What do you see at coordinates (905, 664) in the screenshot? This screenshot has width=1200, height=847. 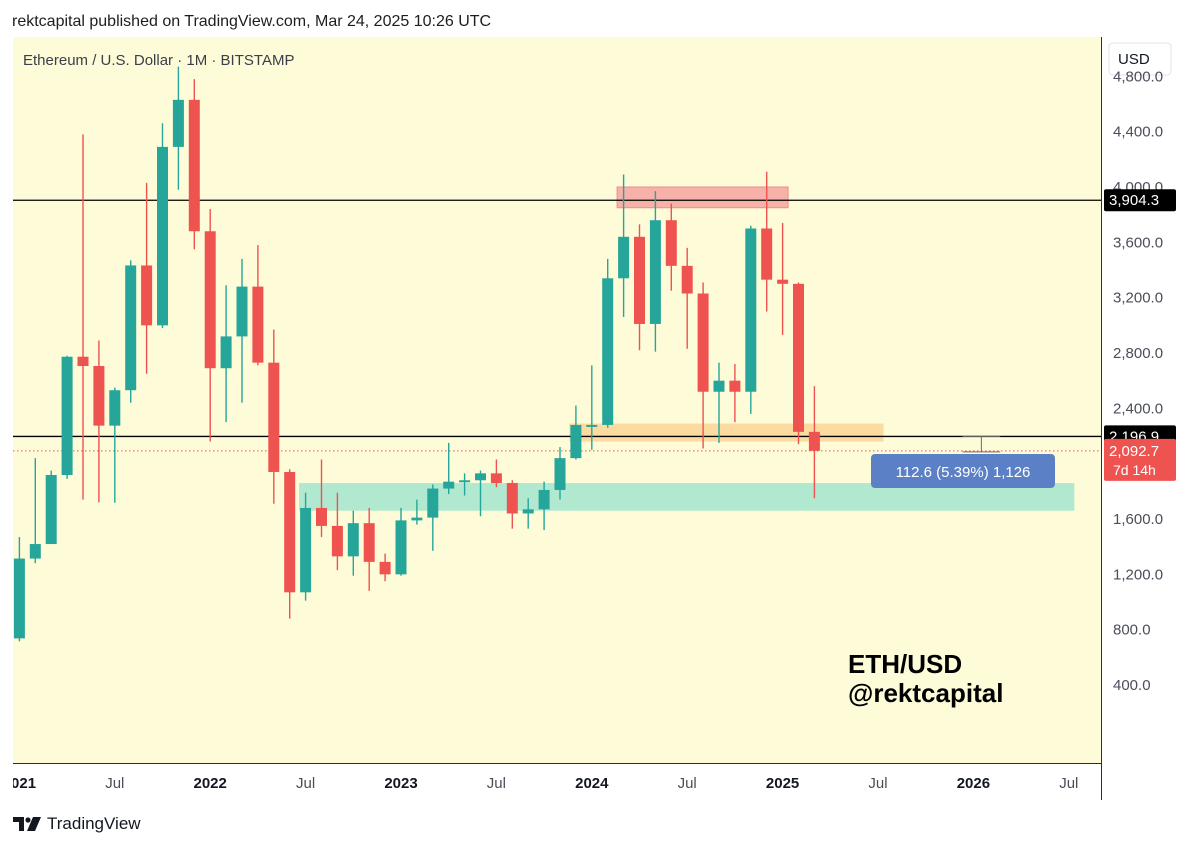 I see `watermark-pair: ETH/USD` at bounding box center [905, 664].